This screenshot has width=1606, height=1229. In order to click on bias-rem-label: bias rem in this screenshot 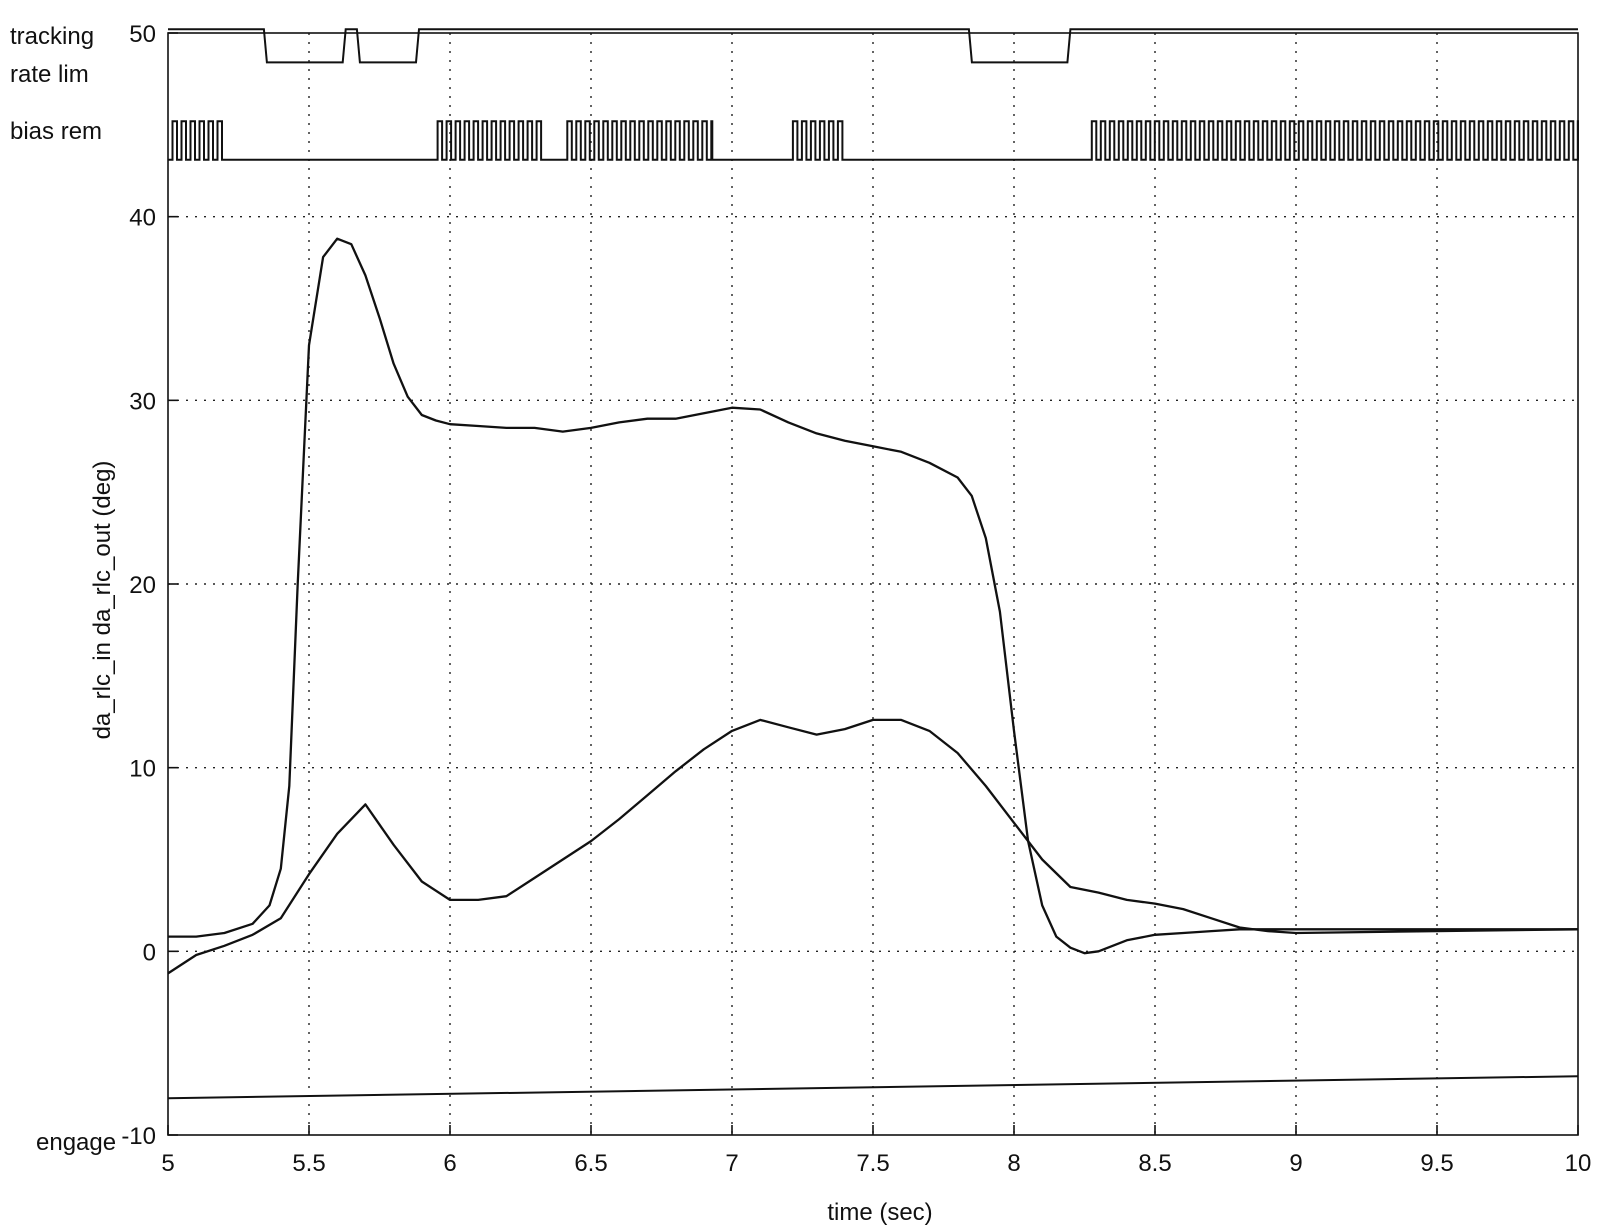, I will do `click(56, 131)`.